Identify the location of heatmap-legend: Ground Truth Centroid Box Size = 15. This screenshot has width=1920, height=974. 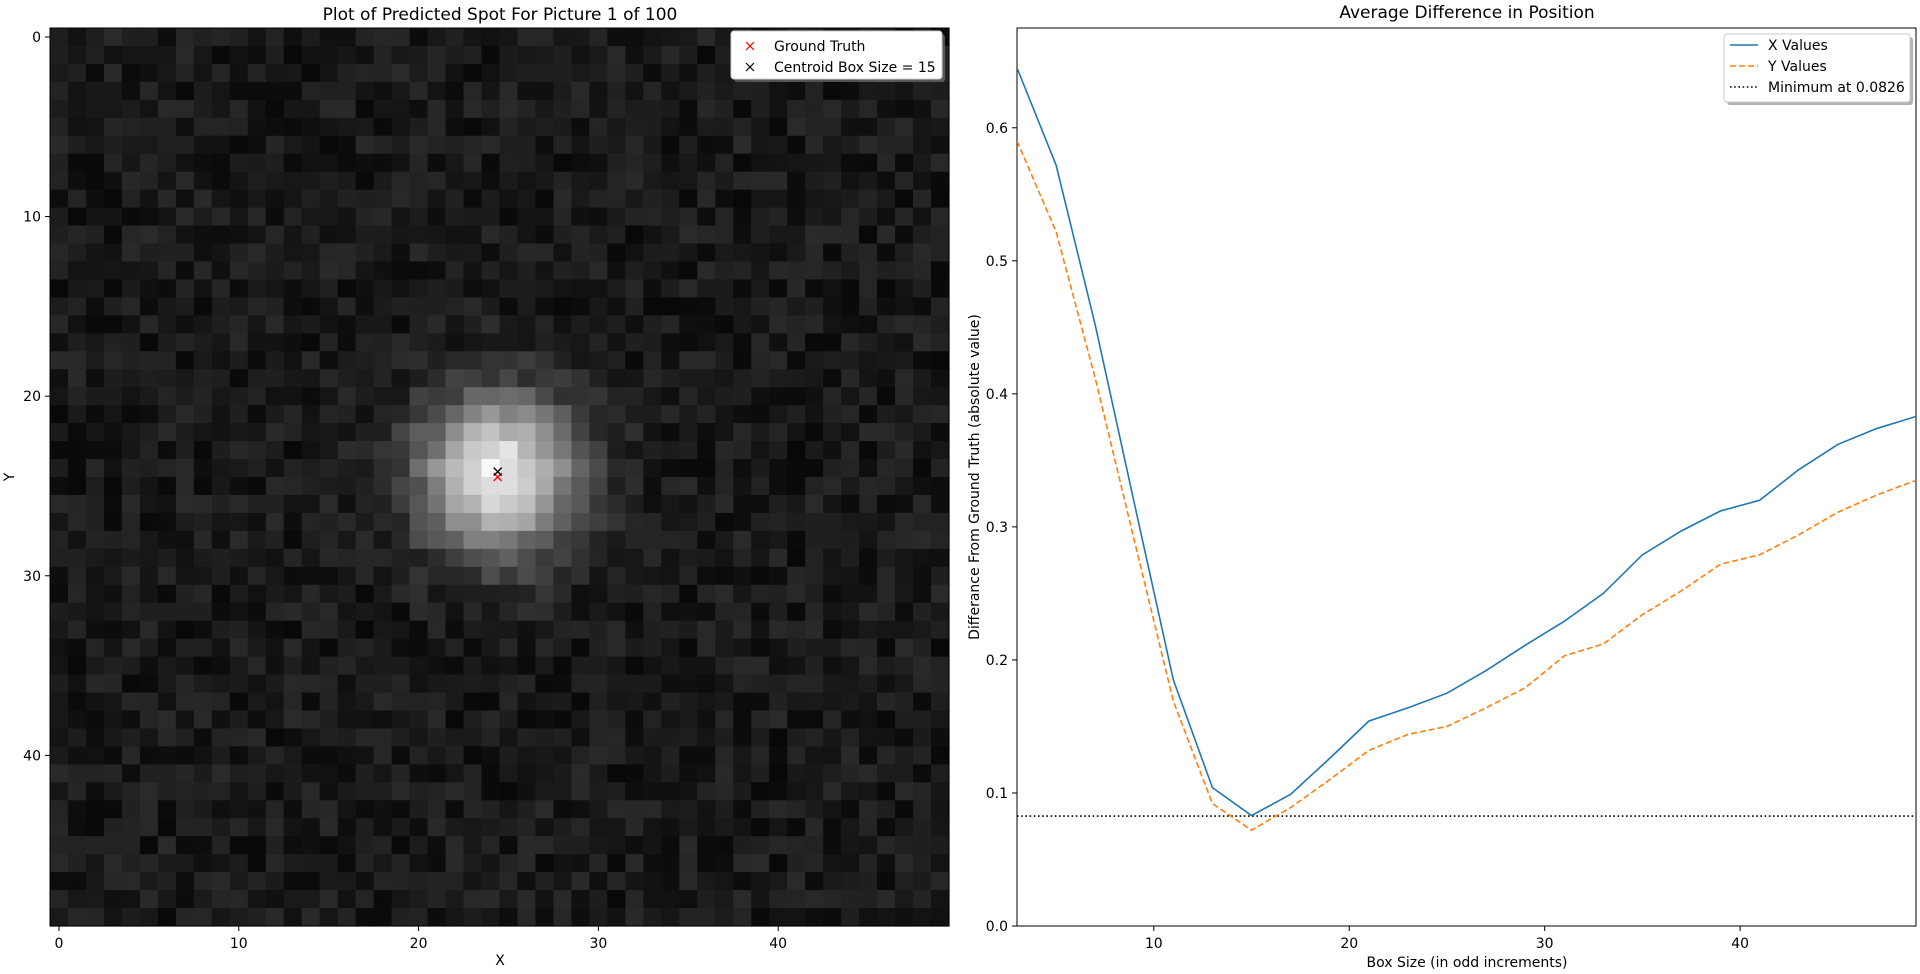
(837, 56).